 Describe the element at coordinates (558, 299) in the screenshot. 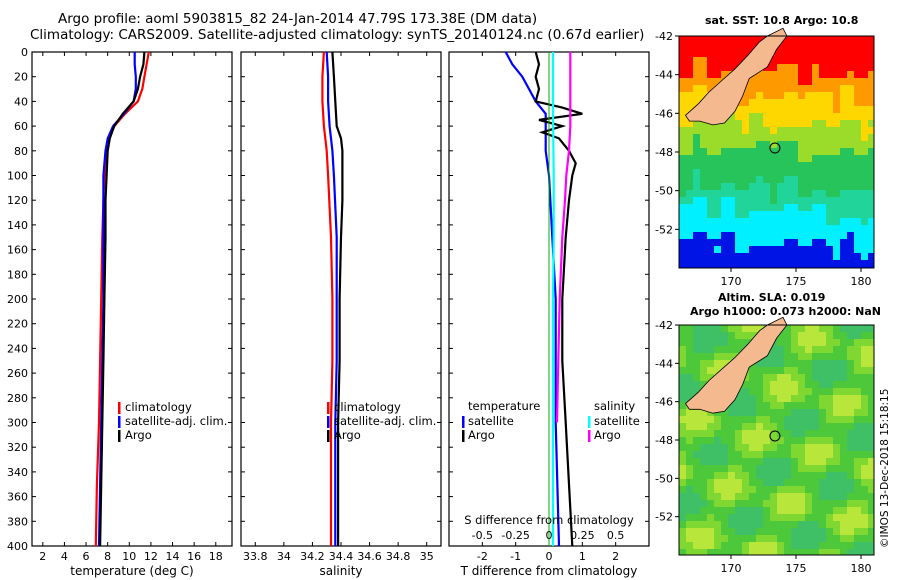

I see `series-line-temperature-argo` at that location.